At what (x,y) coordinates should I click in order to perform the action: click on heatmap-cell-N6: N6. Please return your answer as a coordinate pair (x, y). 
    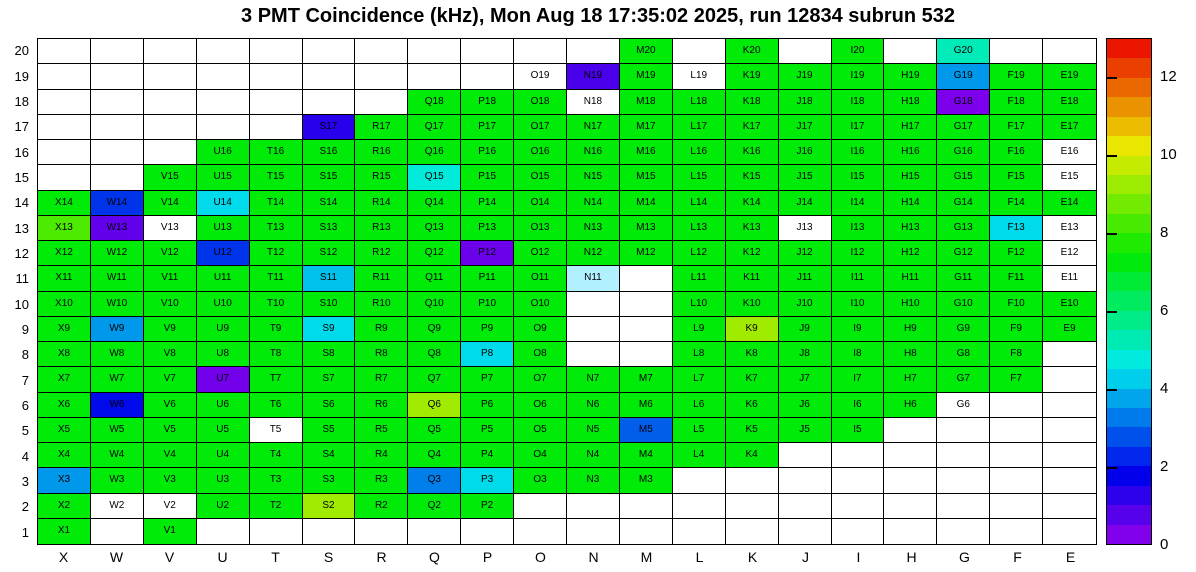
    Looking at the image, I should click on (593, 405).